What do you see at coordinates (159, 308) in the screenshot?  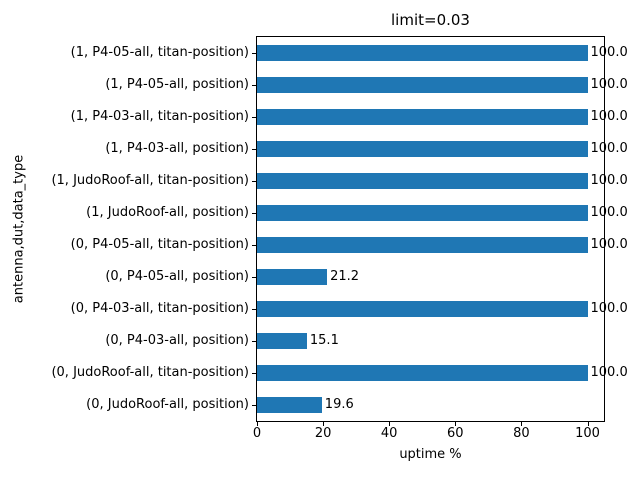 I see `y-tick-label: (0, P4-03-all, titan-position)` at bounding box center [159, 308].